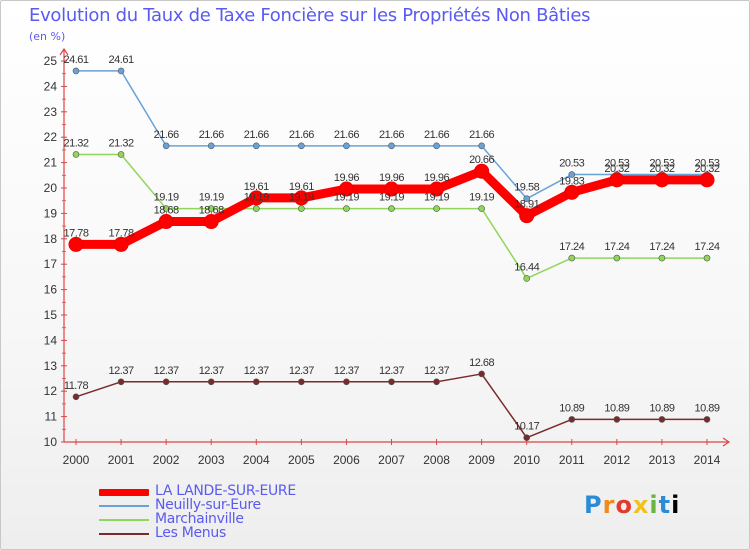 This screenshot has width=750, height=550. I want to click on x-tick-label: 2008, so click(436, 460).